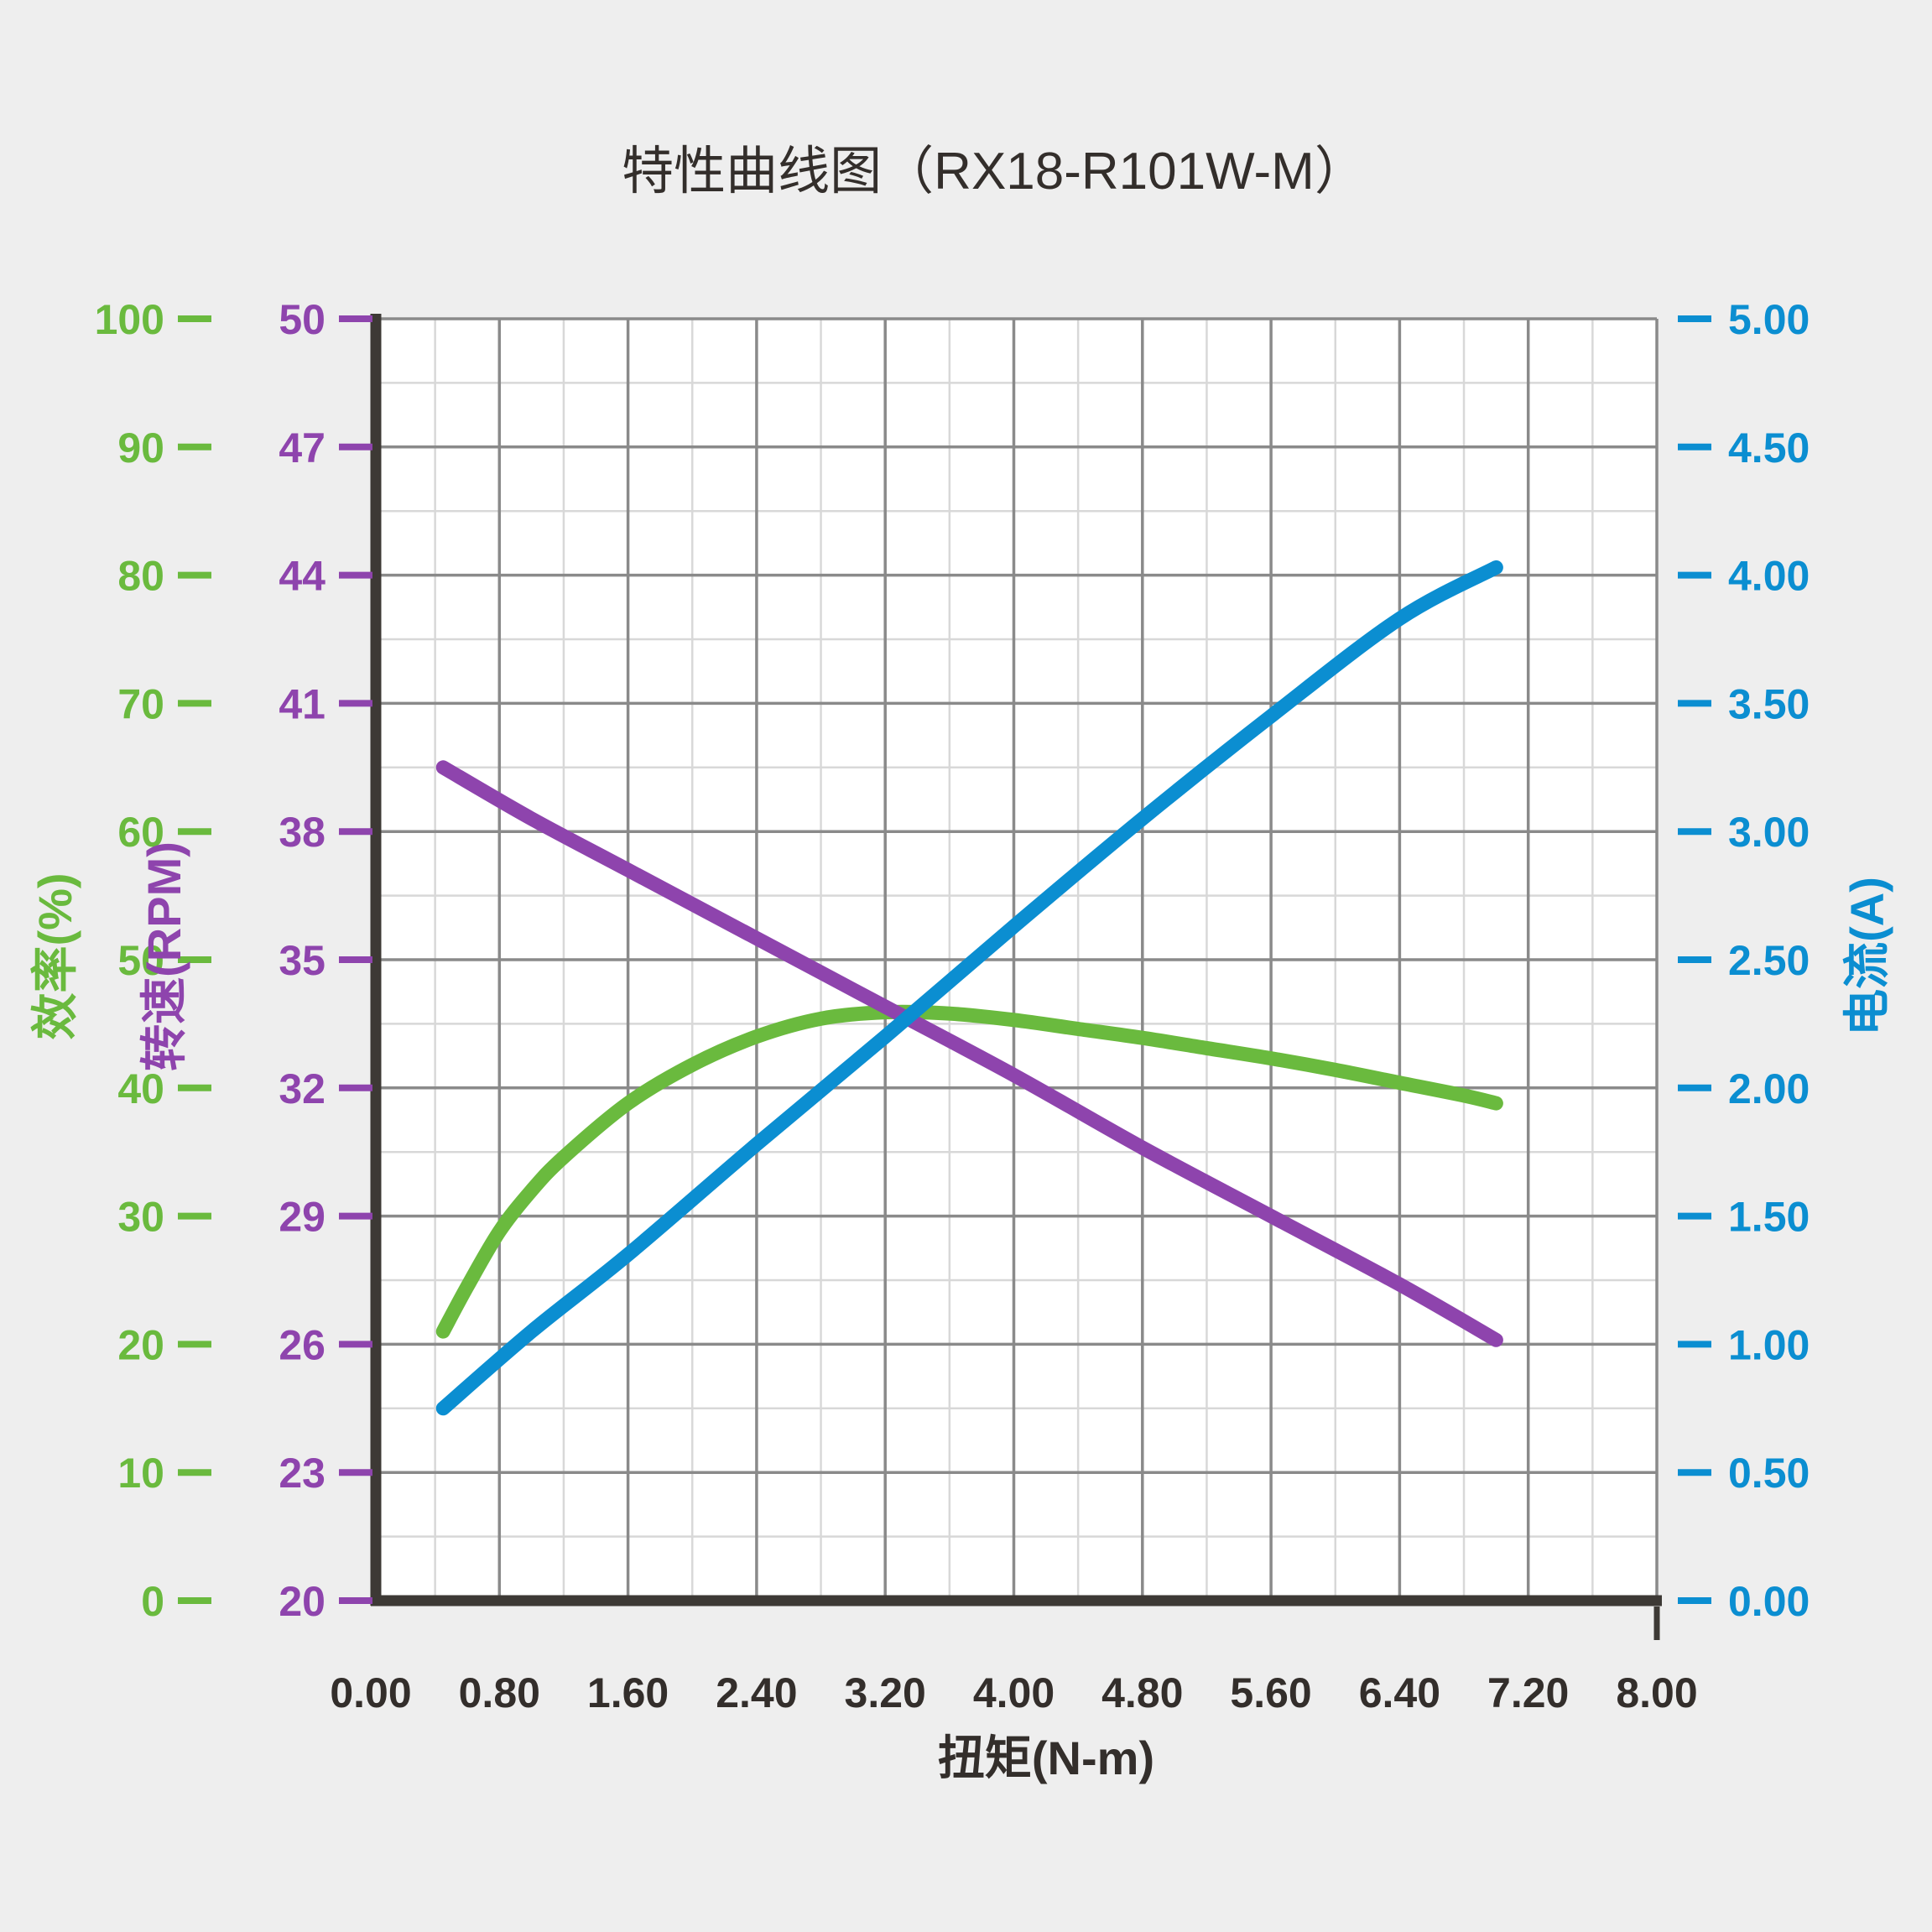 Image resolution: width=1932 pixels, height=1932 pixels. What do you see at coordinates (129, 319) in the screenshot?
I see `efficiency-tick-label: 100` at bounding box center [129, 319].